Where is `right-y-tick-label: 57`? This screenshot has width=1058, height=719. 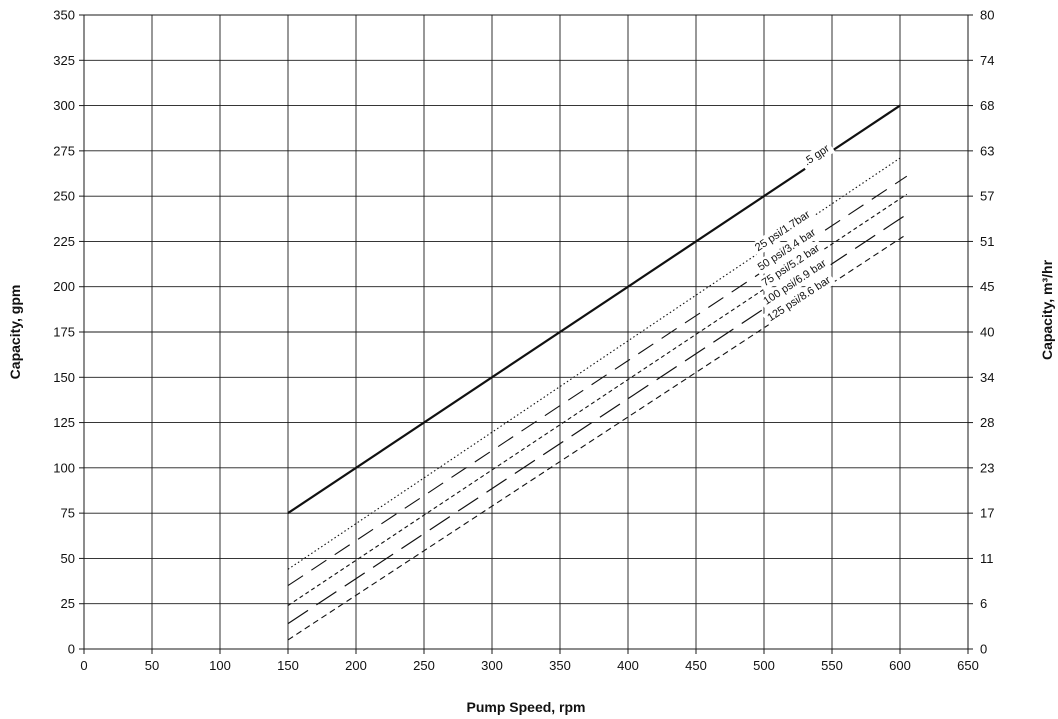
right-y-tick-label: 57 is located at coordinates (987, 196).